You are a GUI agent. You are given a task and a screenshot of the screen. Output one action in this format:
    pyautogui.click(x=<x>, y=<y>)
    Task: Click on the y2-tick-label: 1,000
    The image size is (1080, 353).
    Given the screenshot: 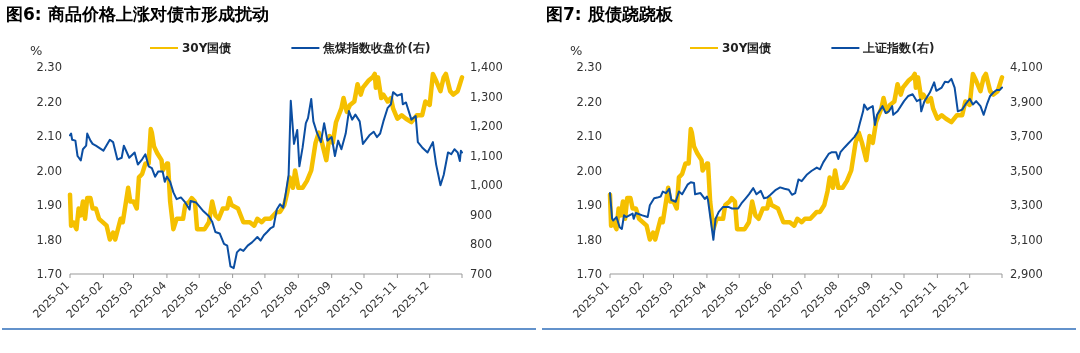 What is the action you would take?
    pyautogui.click(x=486, y=185)
    